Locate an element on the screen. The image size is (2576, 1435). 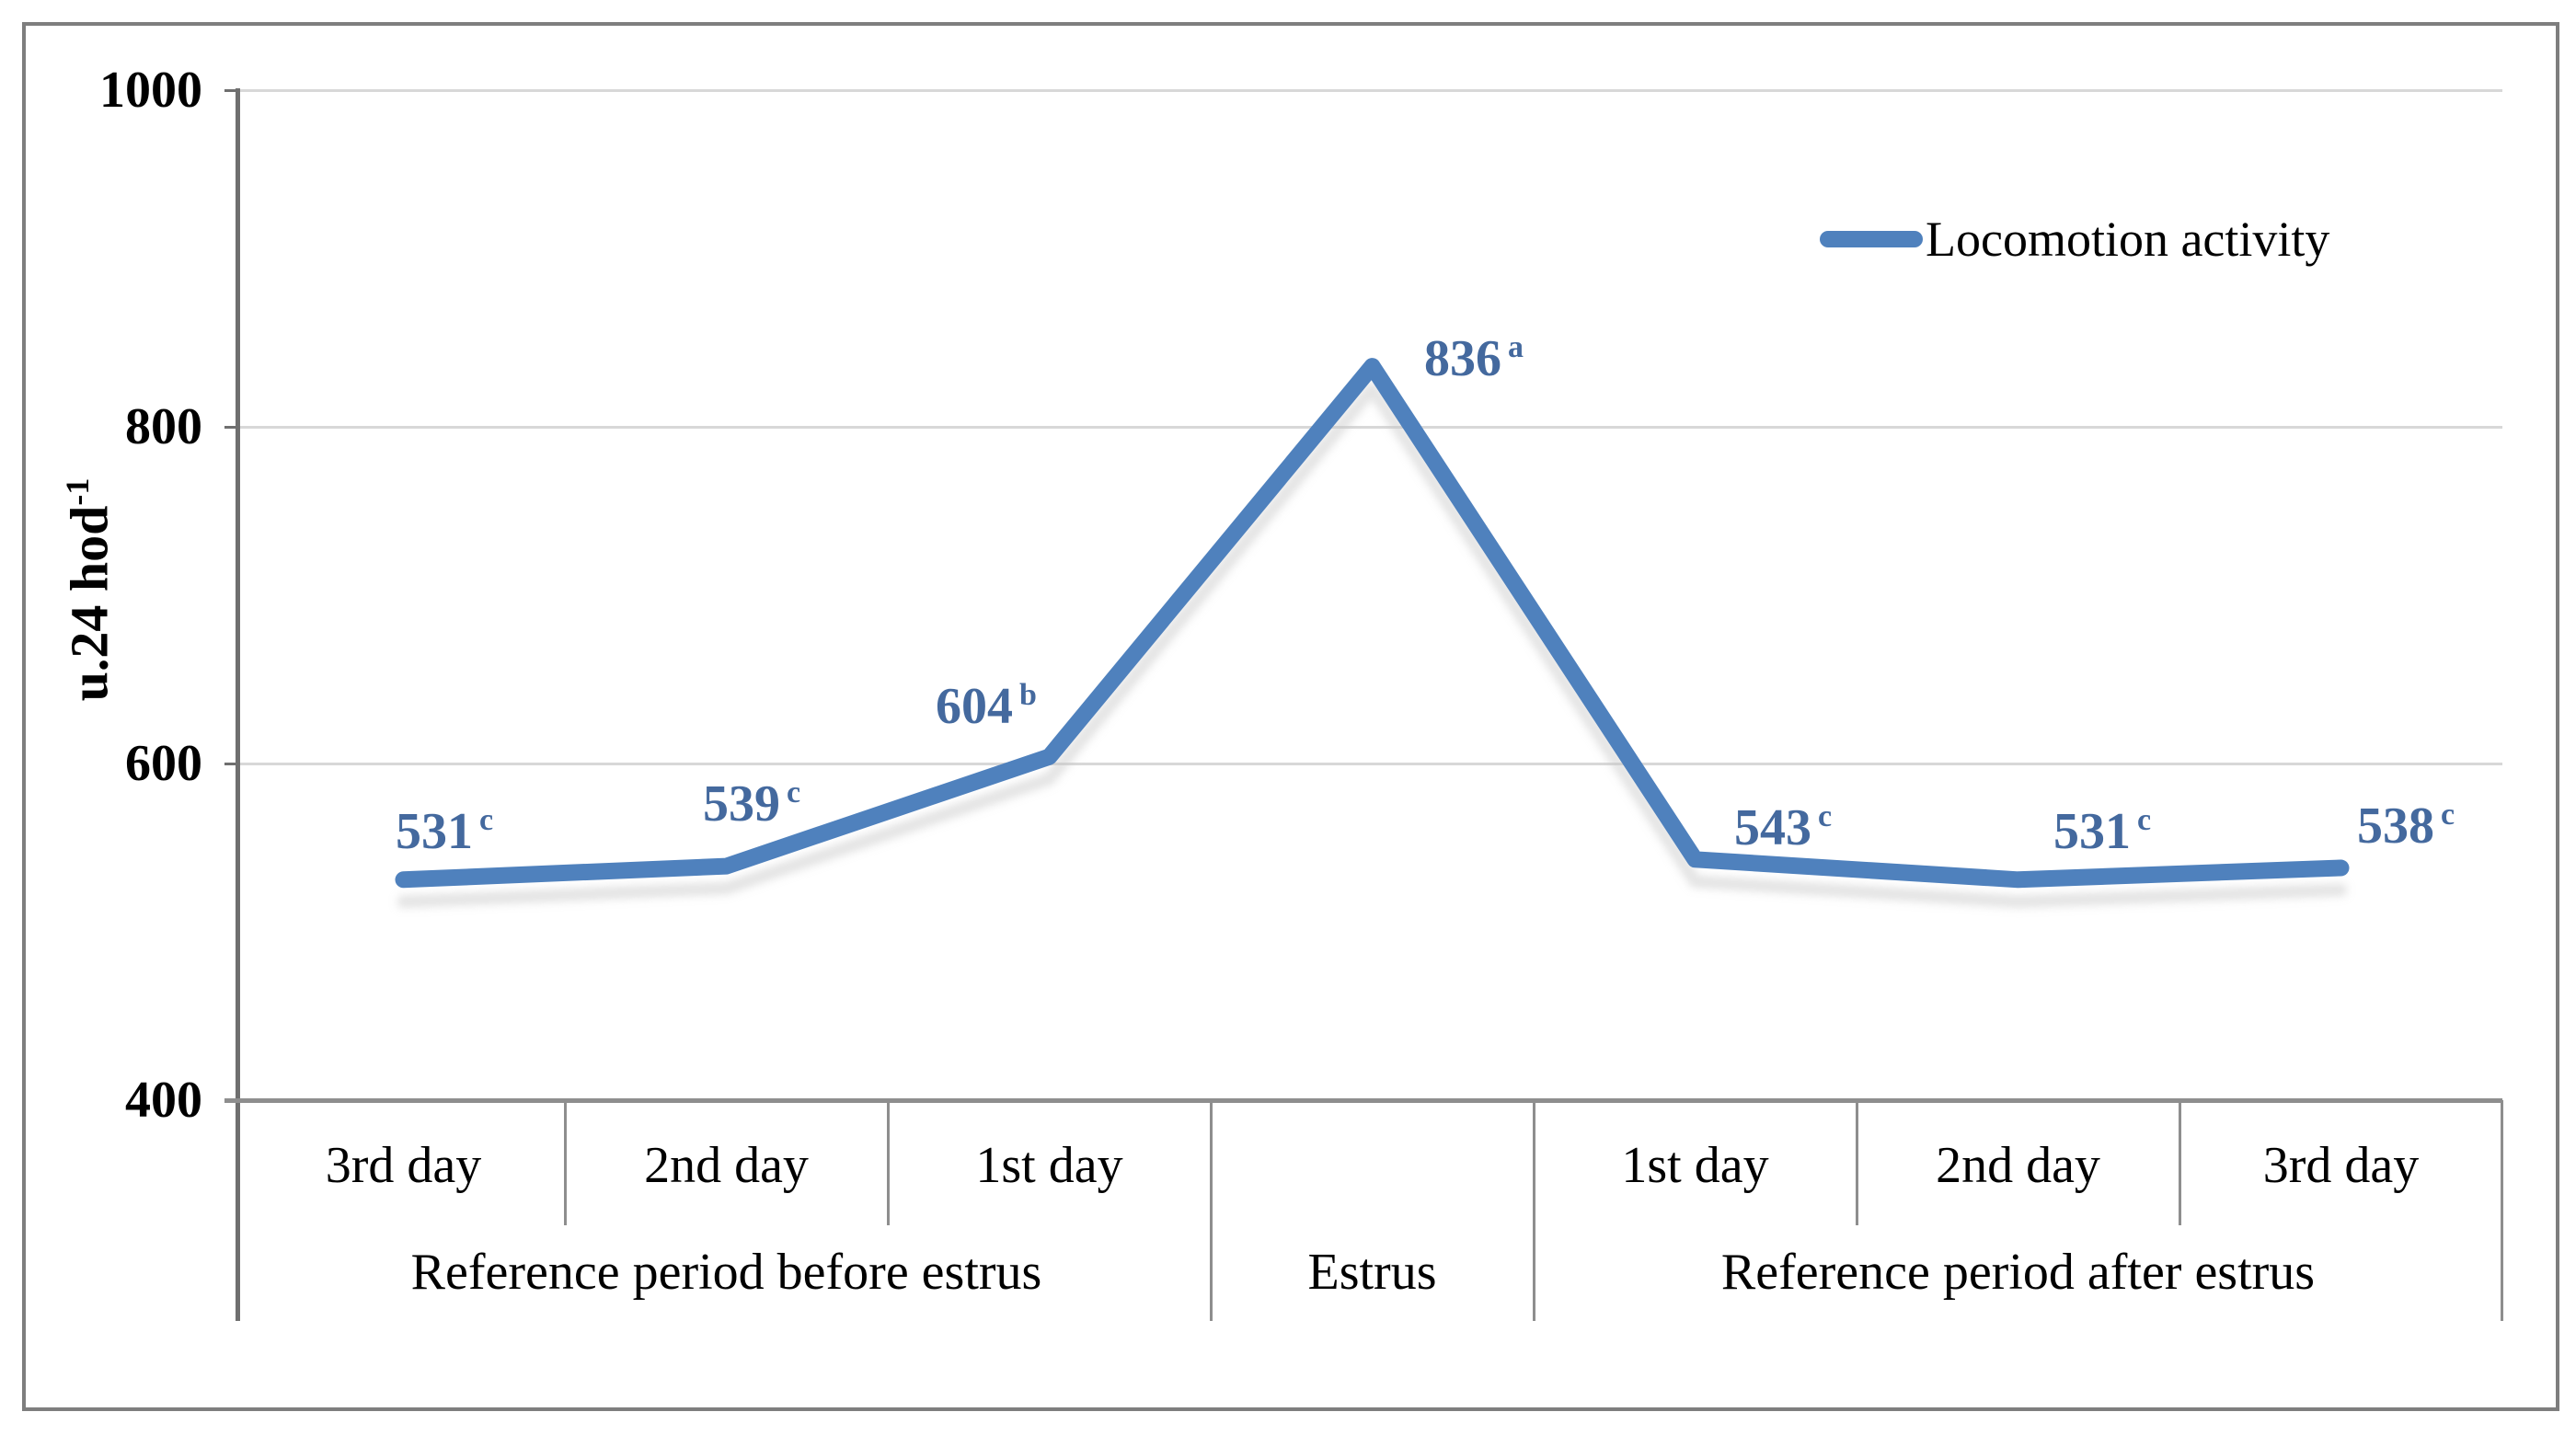
data-label-531-after-2nd: 531 c is located at coordinates (2102, 831).